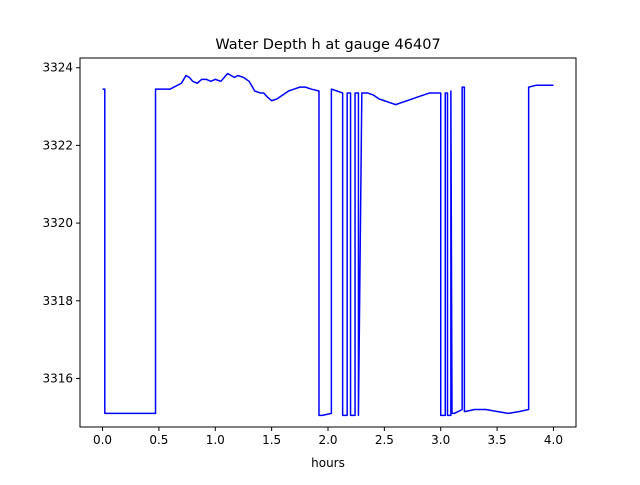 This screenshot has width=640, height=485. I want to click on y-tick-label: 3320, so click(57, 223).